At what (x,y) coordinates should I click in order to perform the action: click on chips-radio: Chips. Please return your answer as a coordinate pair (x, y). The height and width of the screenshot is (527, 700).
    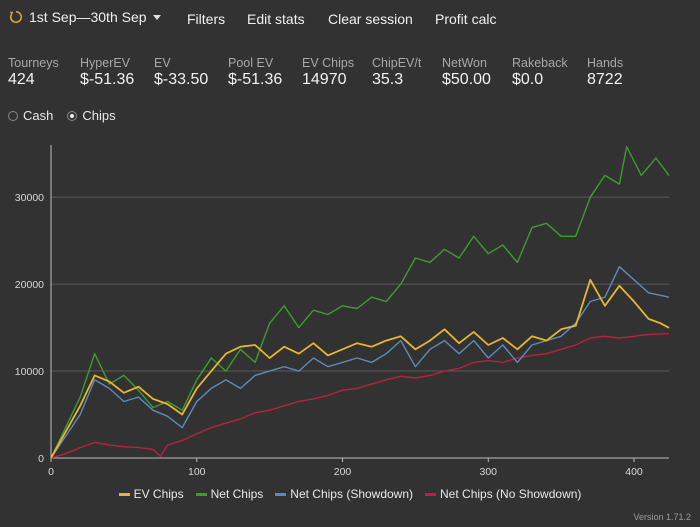
    Looking at the image, I should click on (91, 115).